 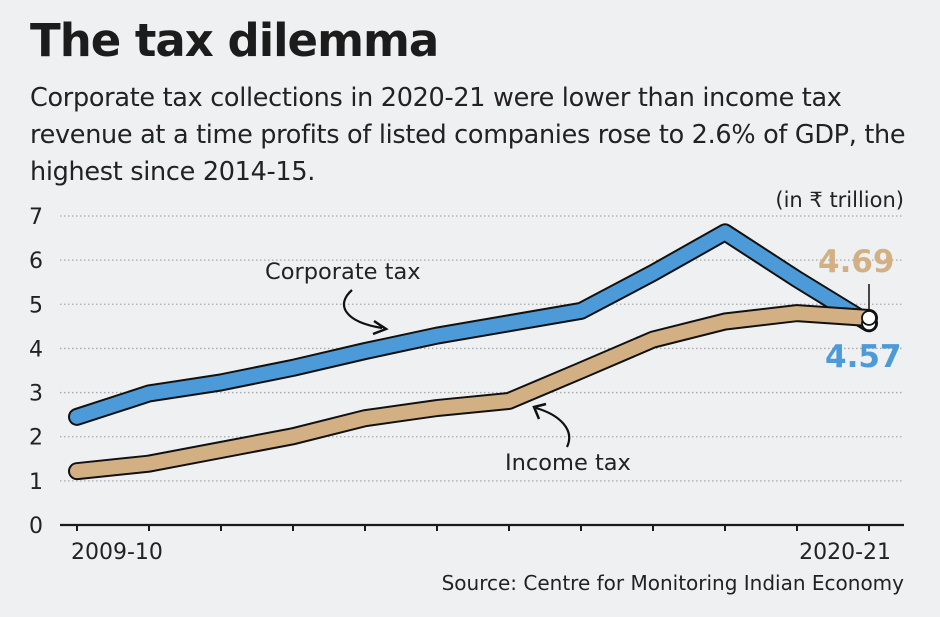 I want to click on y-tick-label: 5, so click(x=36, y=305).